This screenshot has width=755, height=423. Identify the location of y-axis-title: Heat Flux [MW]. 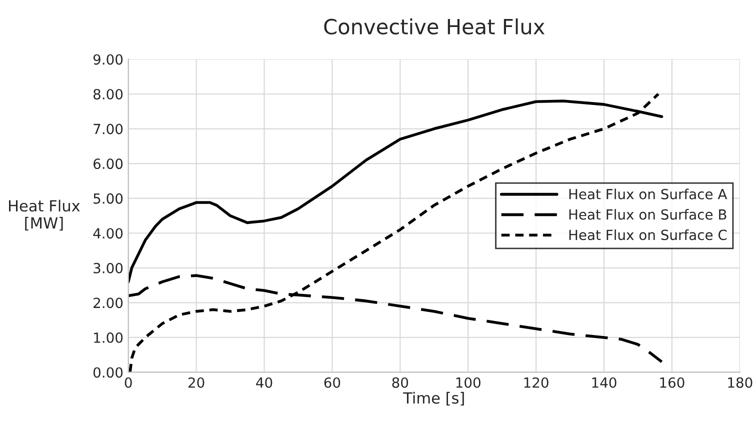
(44, 215).